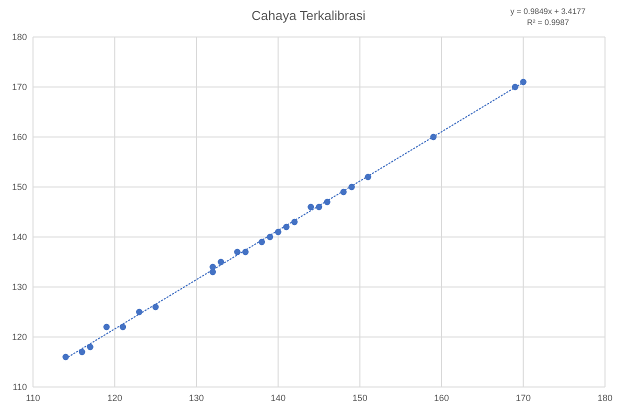 The width and height of the screenshot is (627, 409). Describe the element at coordinates (360, 398) in the screenshot. I see `x-tick-label: 150` at that location.